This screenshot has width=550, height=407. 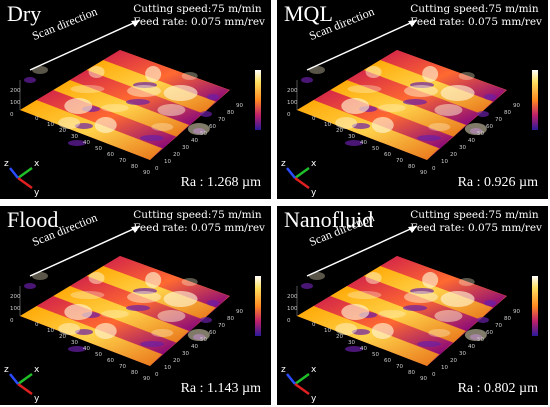 What do you see at coordinates (37, 399) in the screenshot?
I see `triad-y-label: y` at bounding box center [37, 399].